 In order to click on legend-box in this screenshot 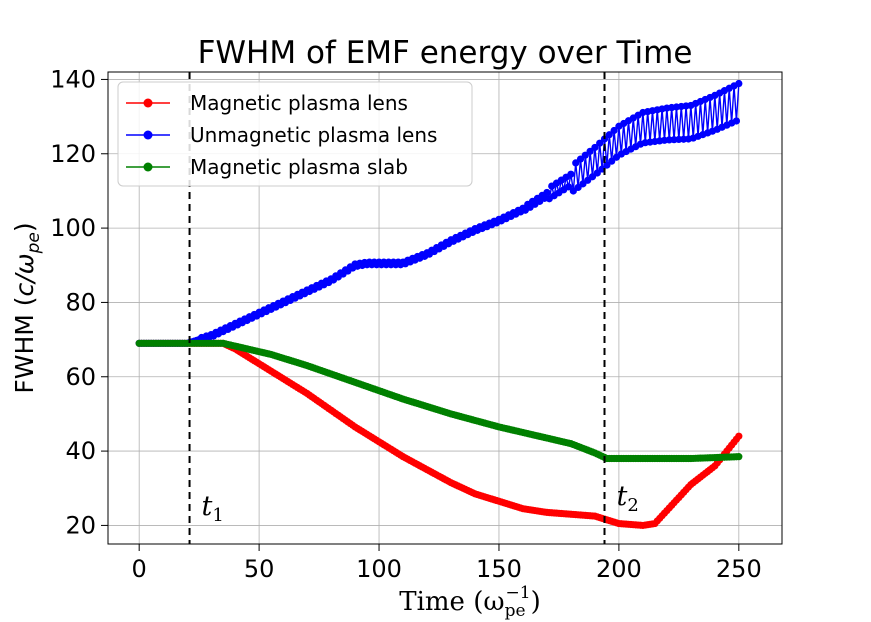, I will do `click(295, 134)`.